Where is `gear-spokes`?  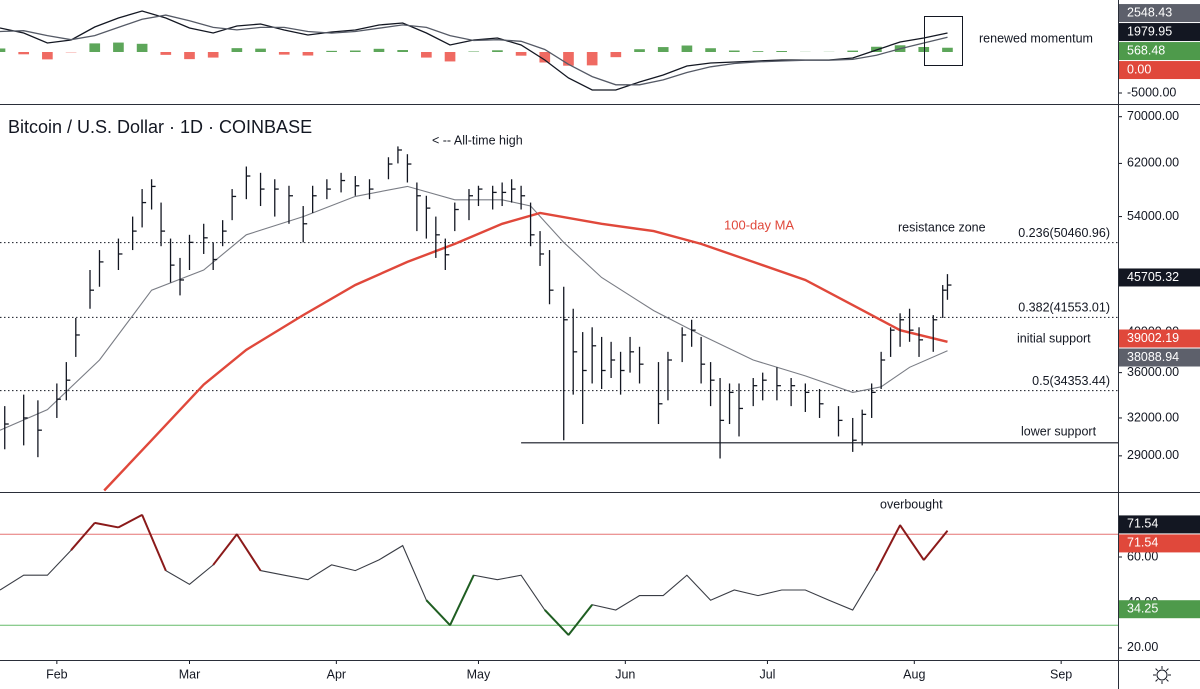
gear-spokes is located at coordinates (1162, 675).